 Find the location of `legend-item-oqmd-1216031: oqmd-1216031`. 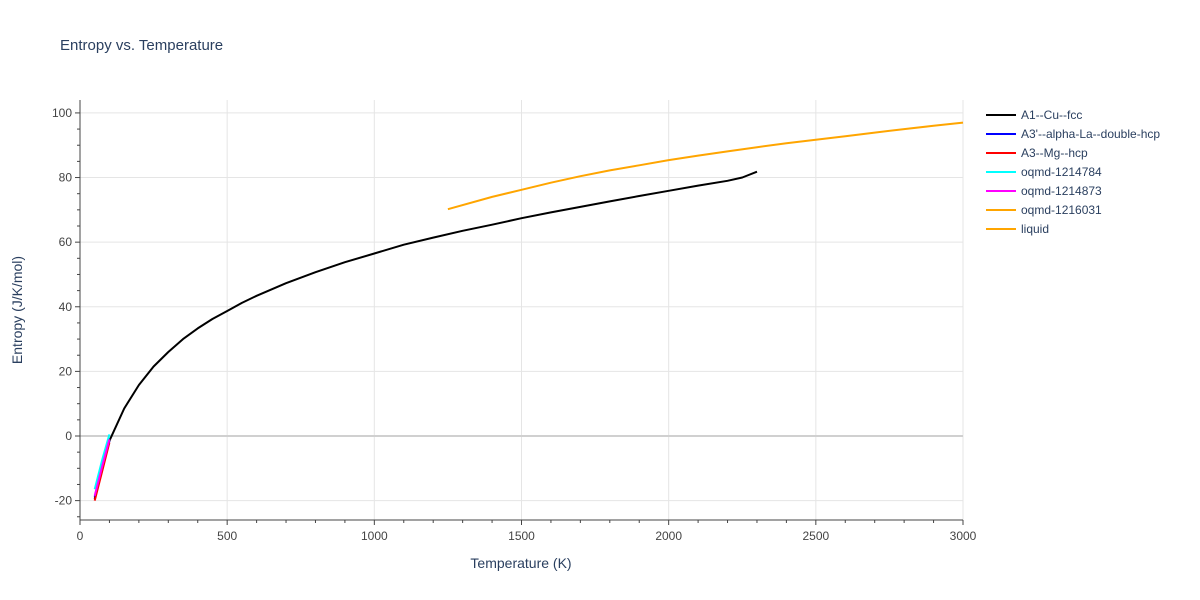

legend-item-oqmd-1216031: oqmd-1216031 is located at coordinates (1044, 210).